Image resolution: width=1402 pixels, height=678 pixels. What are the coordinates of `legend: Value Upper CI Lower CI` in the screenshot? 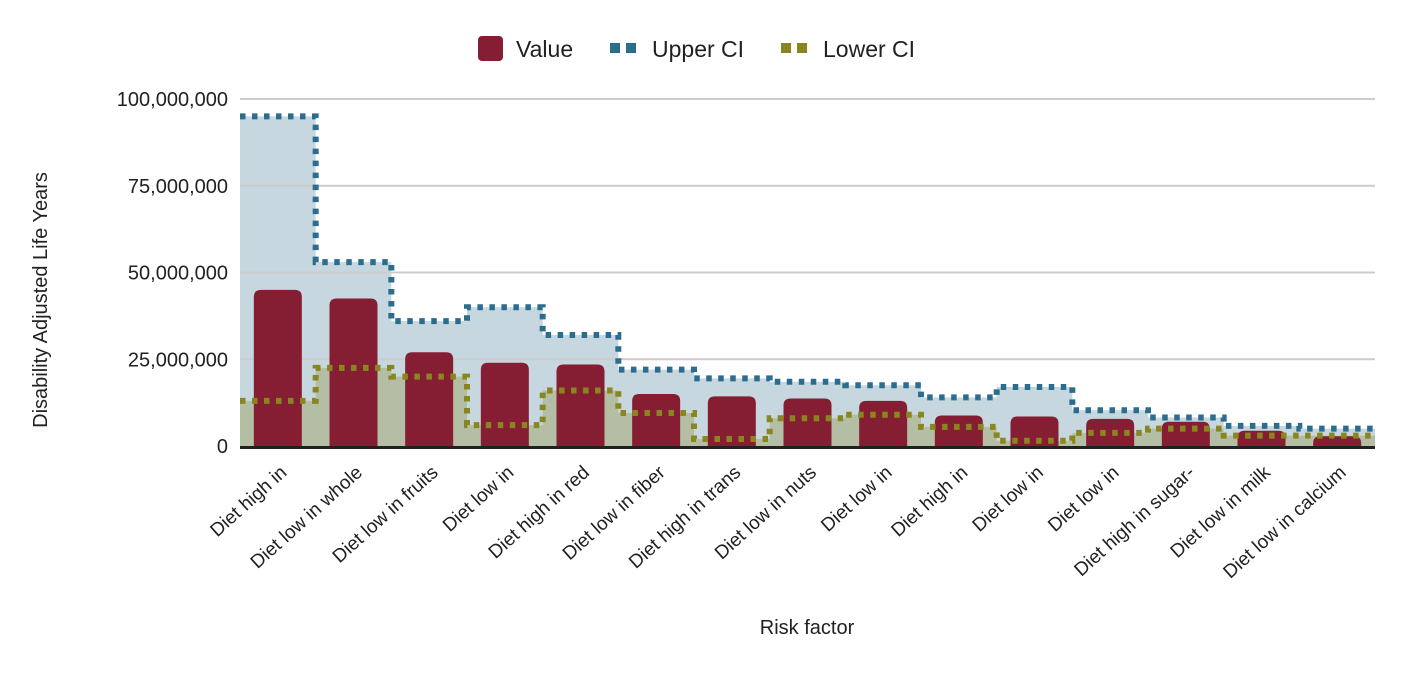 It's located at (696, 49).